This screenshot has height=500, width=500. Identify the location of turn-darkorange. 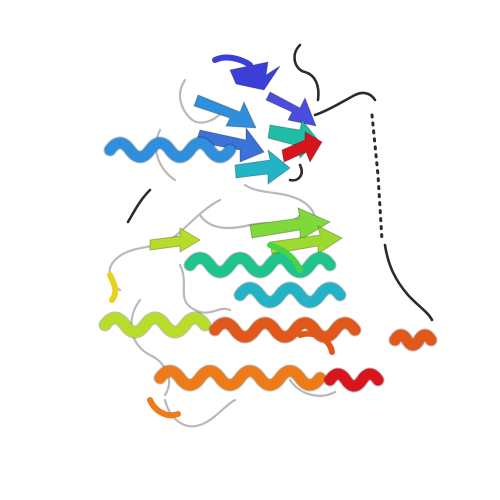
(316, 342).